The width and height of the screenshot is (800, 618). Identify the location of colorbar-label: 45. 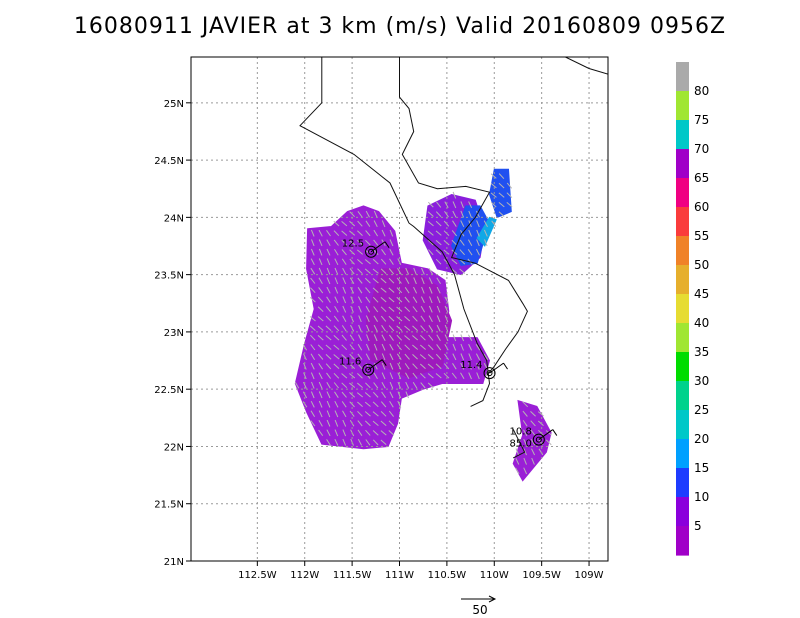
(701, 294).